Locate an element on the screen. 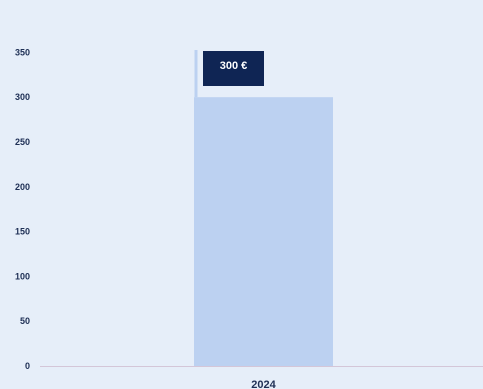 This screenshot has width=483, height=389. y-tick-label: 250 is located at coordinates (22, 142).